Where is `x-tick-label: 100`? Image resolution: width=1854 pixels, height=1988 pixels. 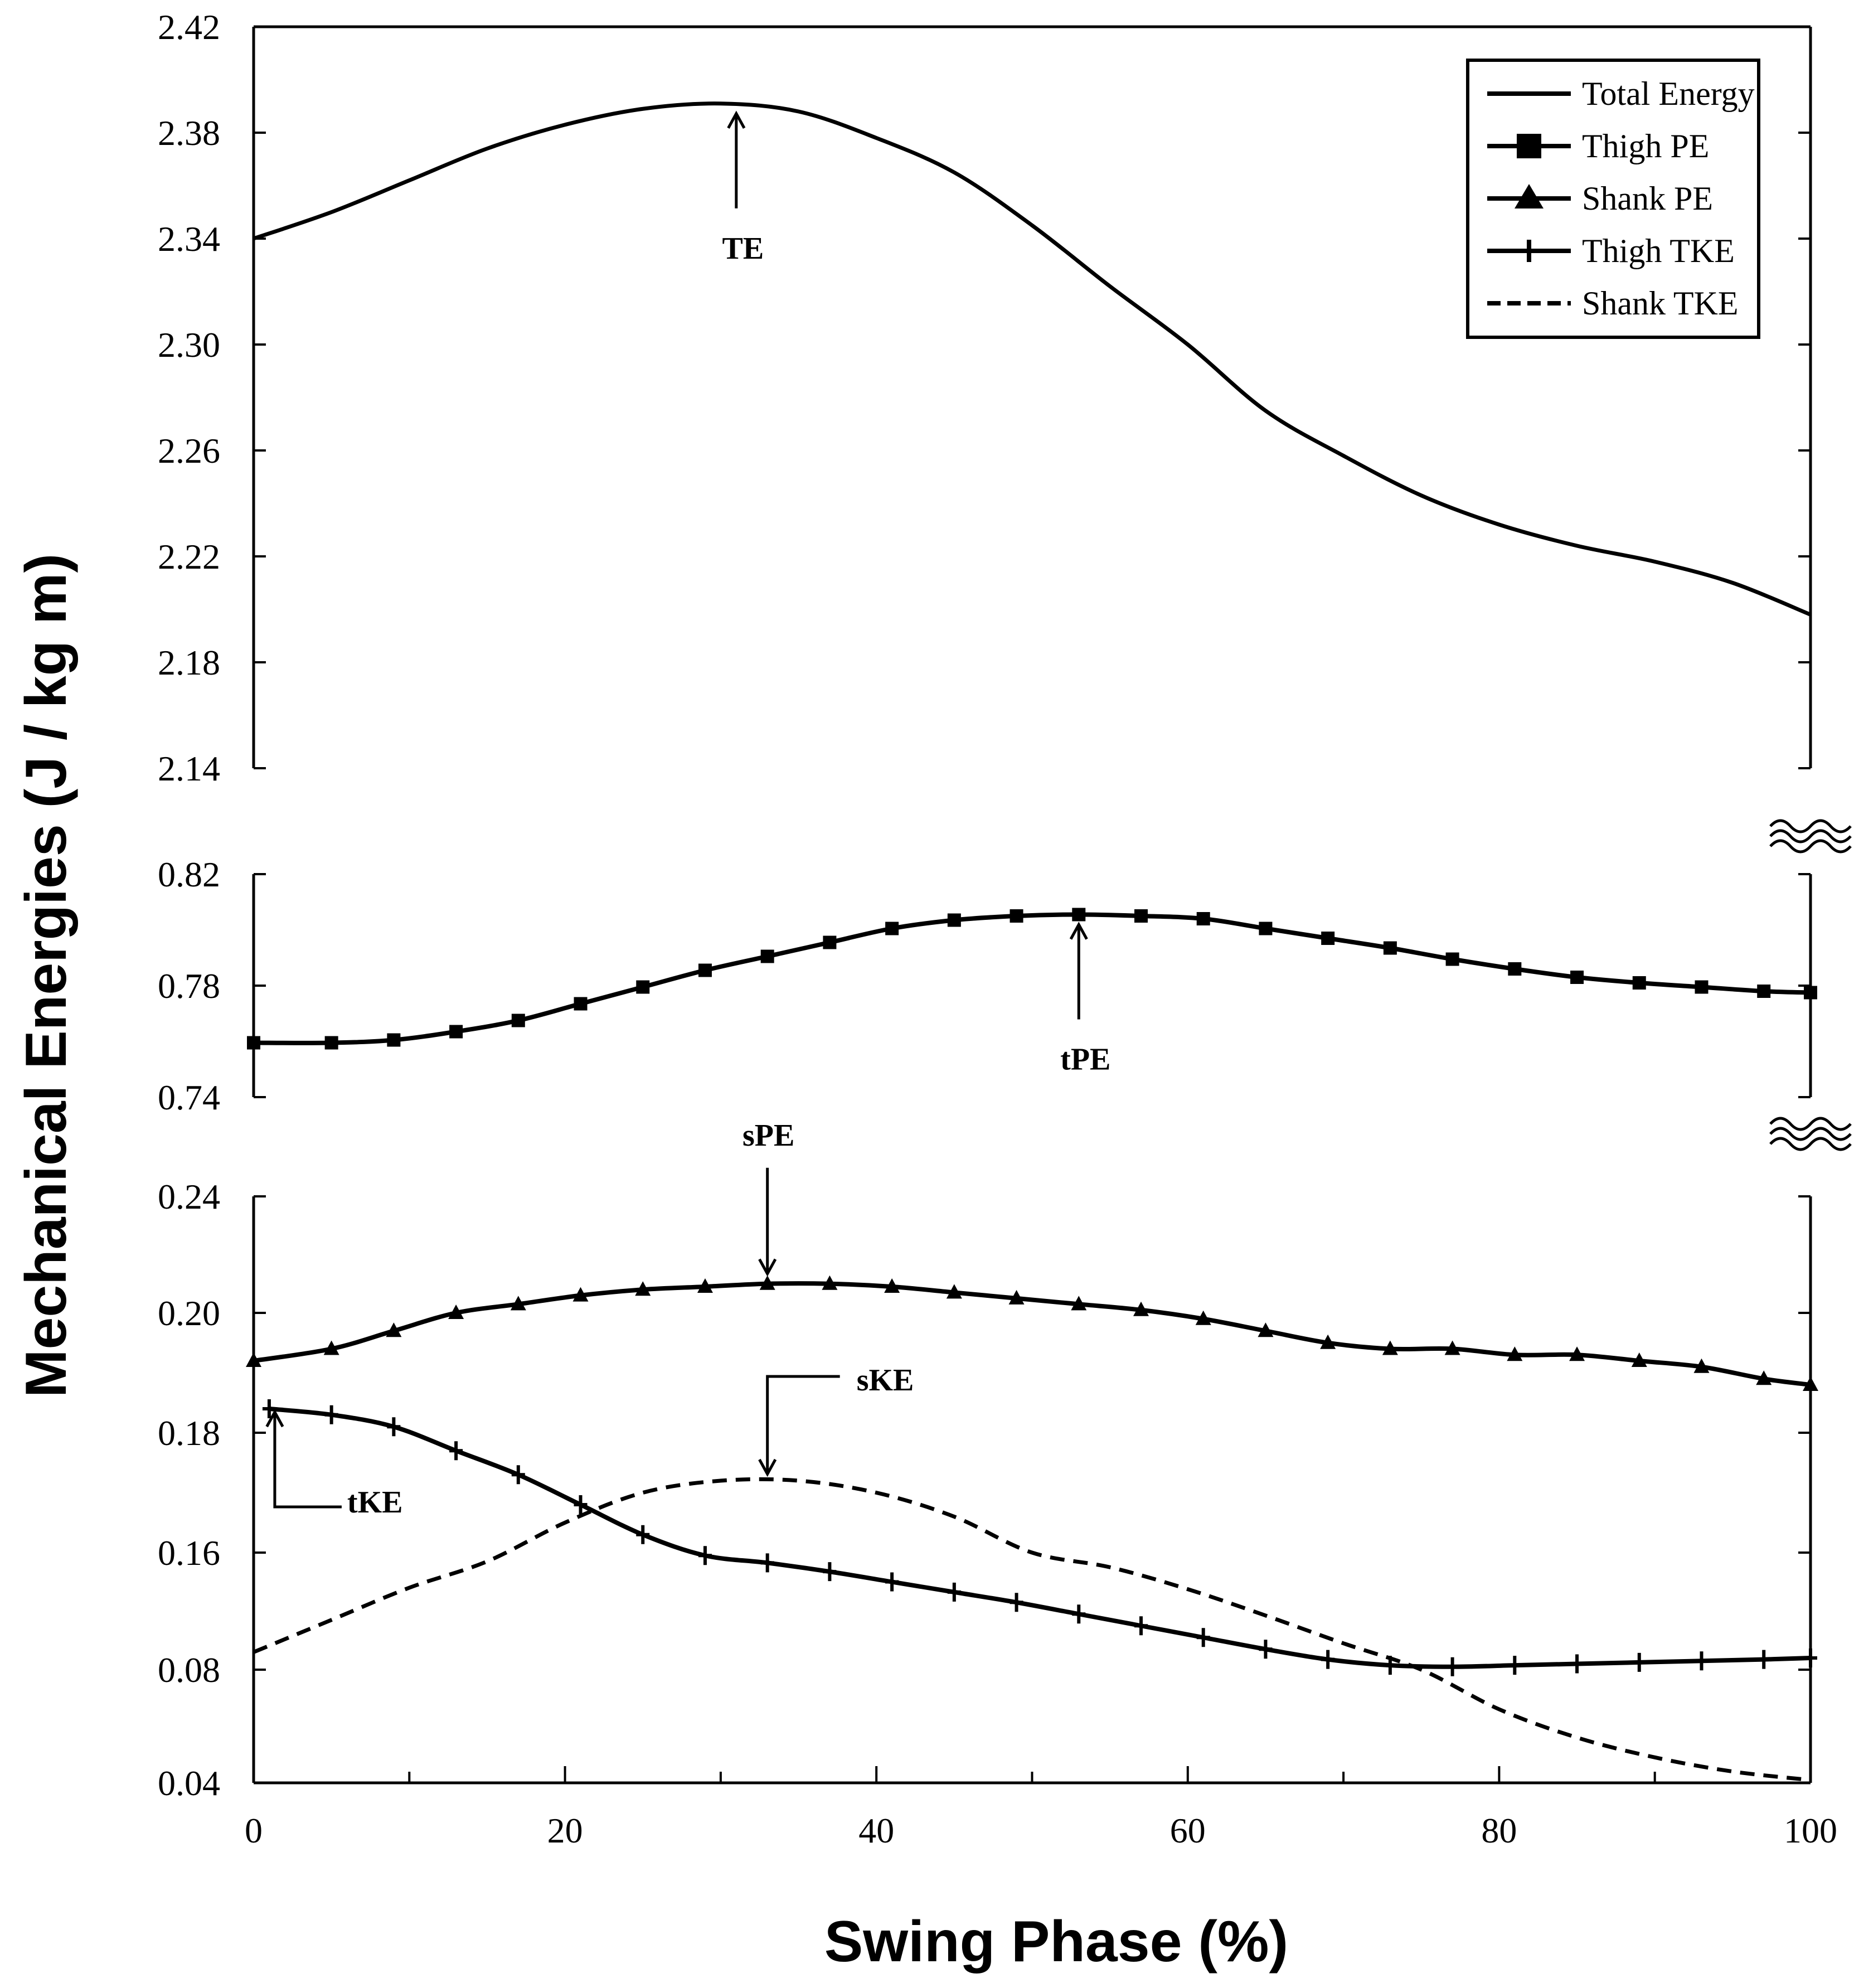
x-tick-label: 100 is located at coordinates (1810, 1830).